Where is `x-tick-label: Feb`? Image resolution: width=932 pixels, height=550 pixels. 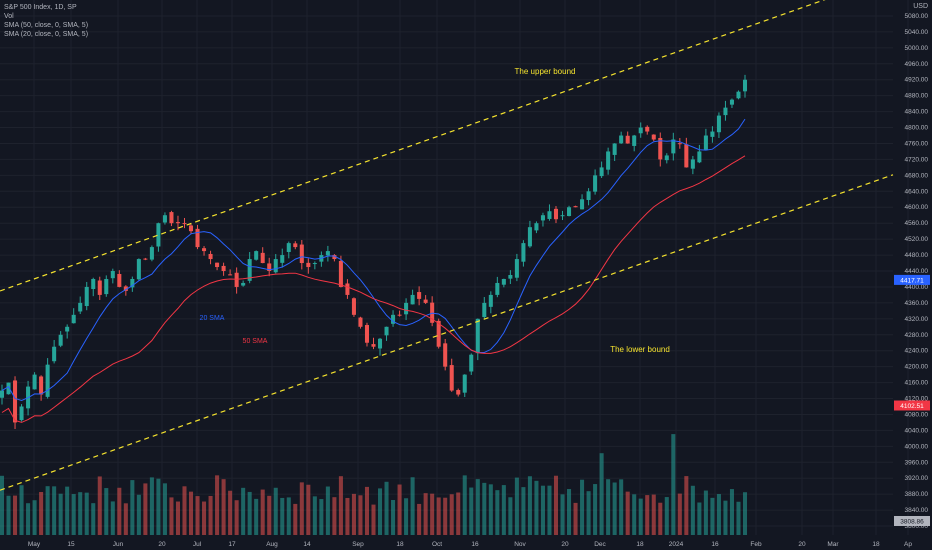 x-tick-label: Feb is located at coordinates (756, 544).